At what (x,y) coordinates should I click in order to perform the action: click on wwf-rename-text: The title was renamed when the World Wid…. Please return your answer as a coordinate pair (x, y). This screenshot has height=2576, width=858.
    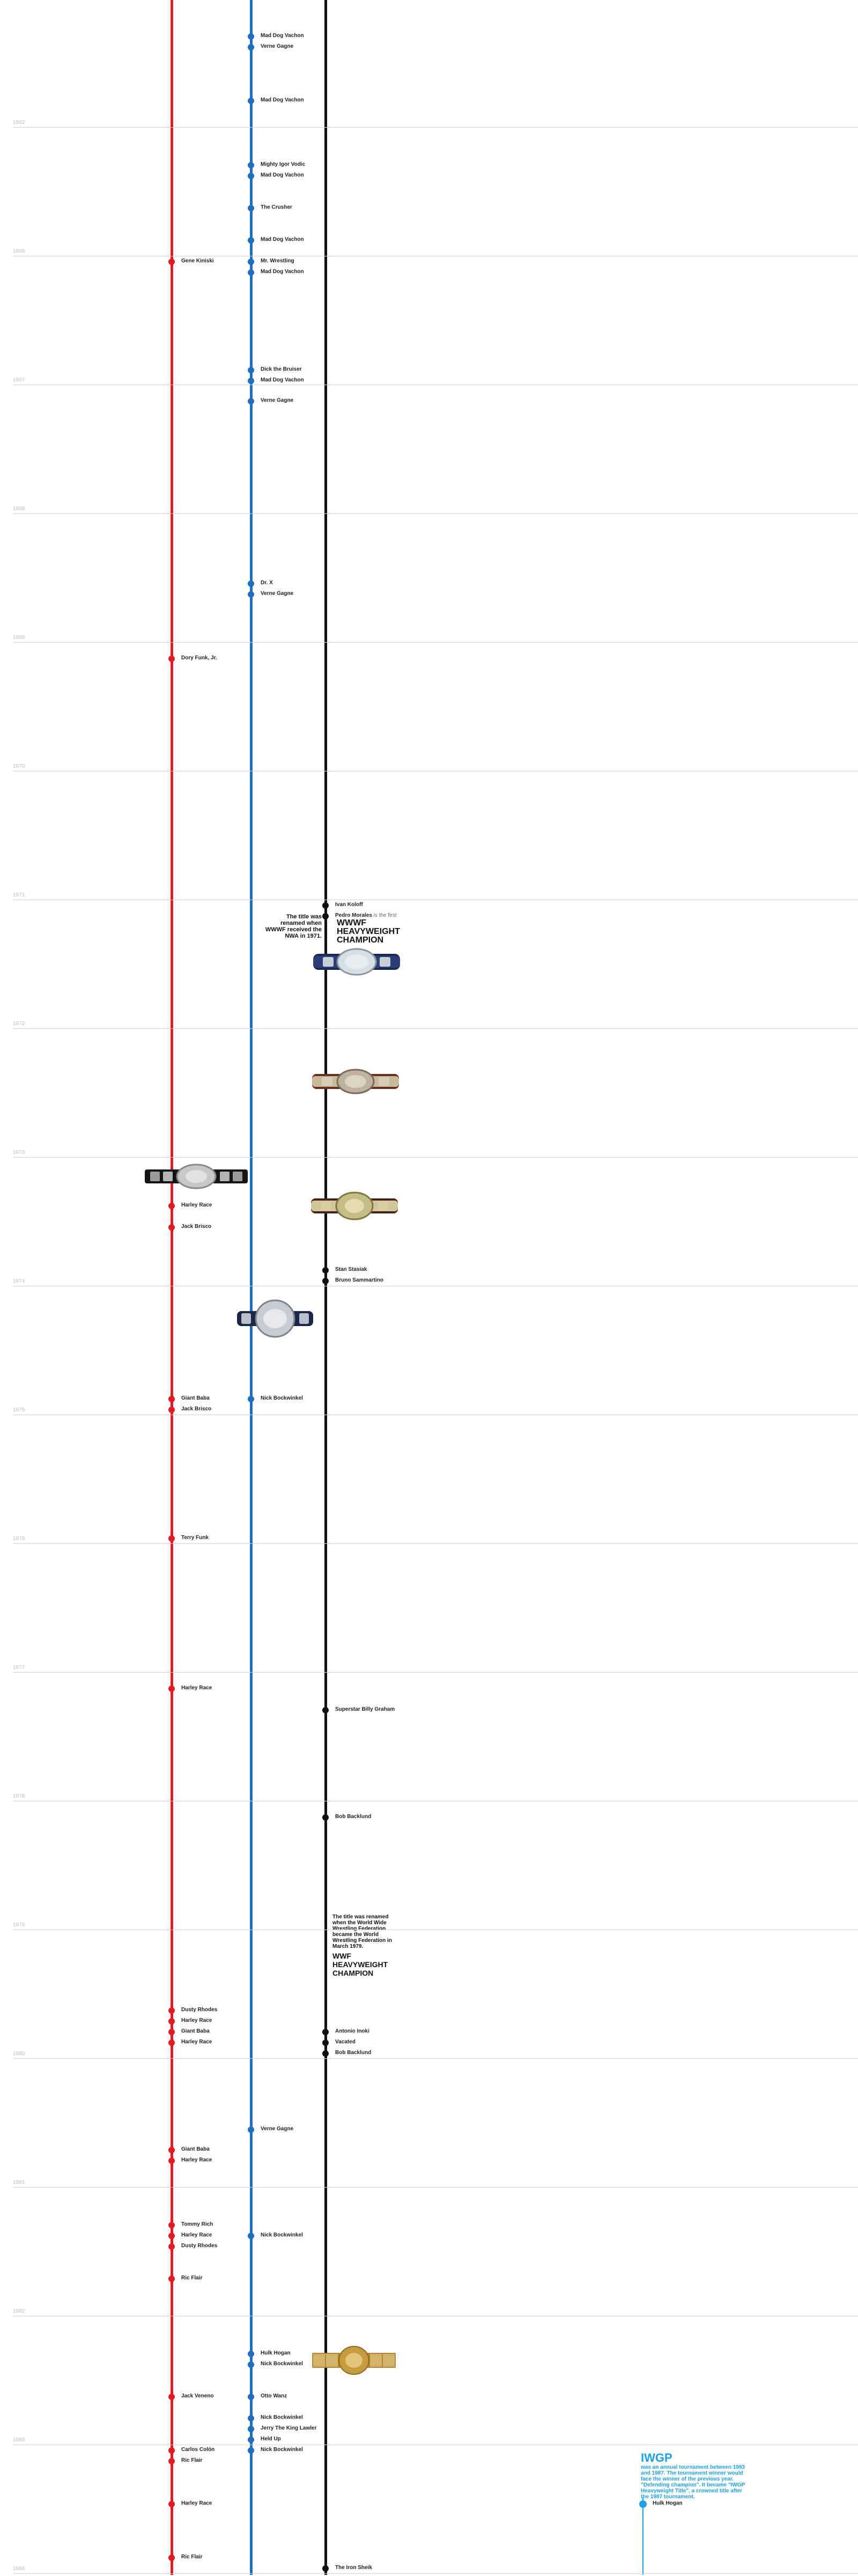
    Looking at the image, I should click on (362, 1931).